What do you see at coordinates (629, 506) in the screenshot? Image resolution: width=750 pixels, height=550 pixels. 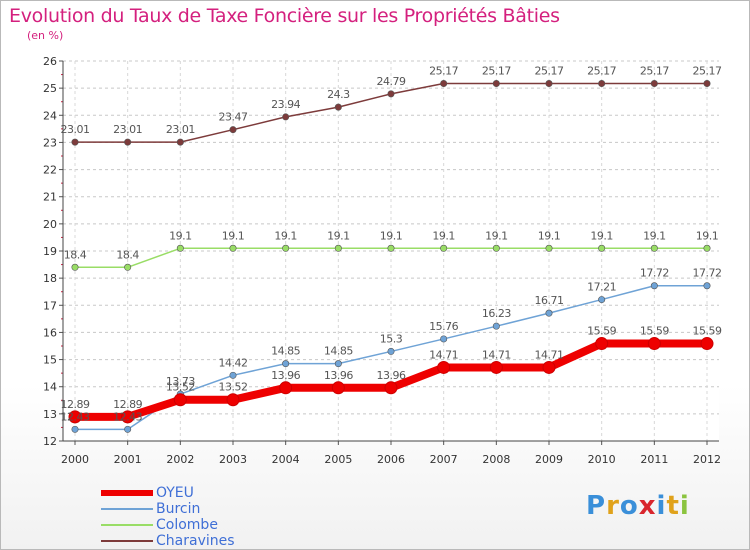 I see `logo-letter: o` at bounding box center [629, 506].